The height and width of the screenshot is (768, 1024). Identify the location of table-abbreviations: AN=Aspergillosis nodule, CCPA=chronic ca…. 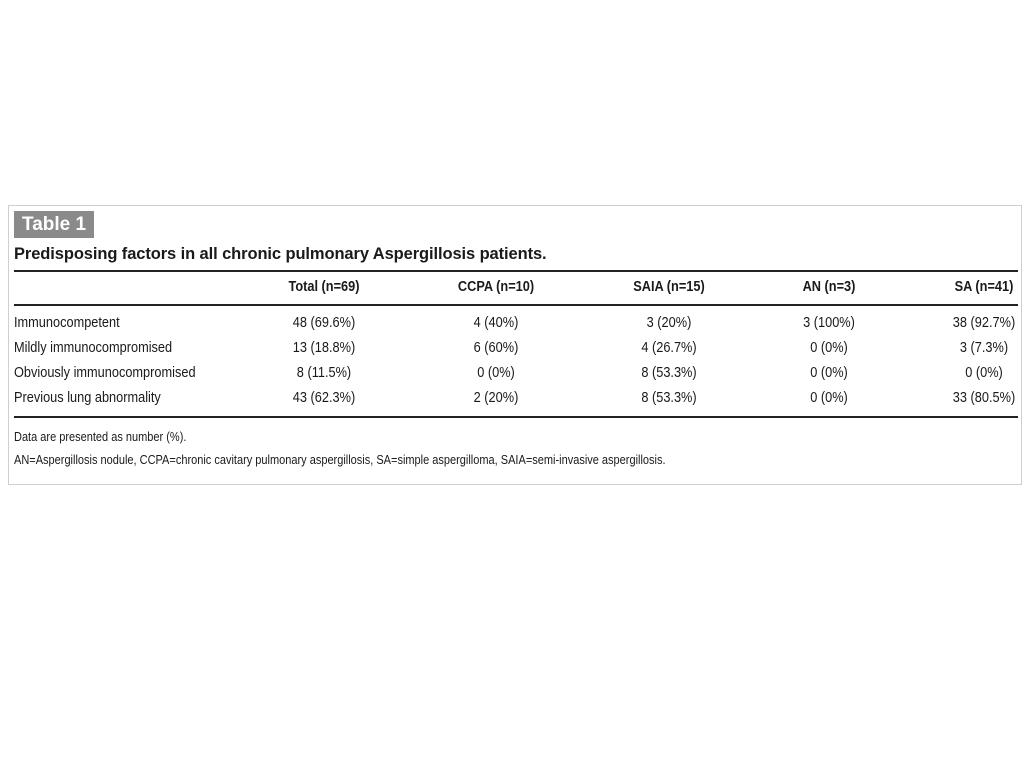
(340, 460).